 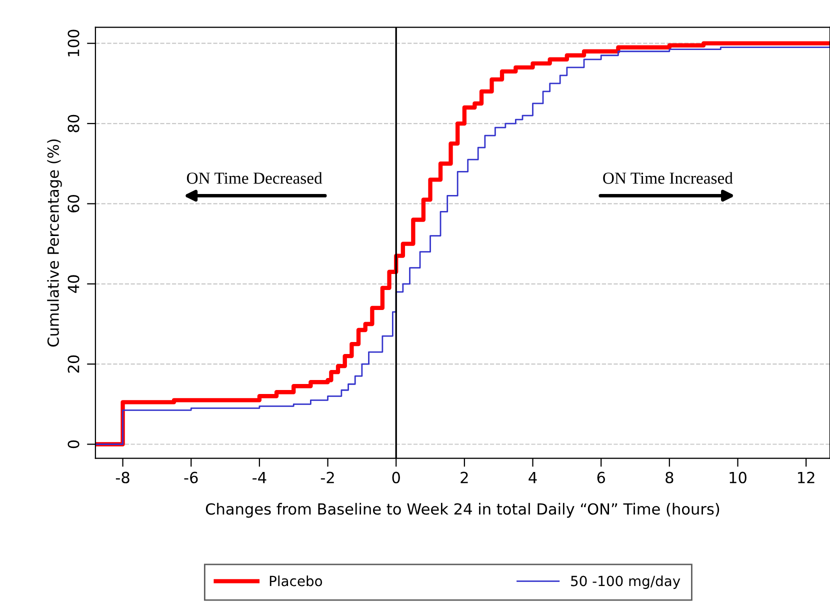 What do you see at coordinates (74, 284) in the screenshot?
I see `y-tick-label: 40` at bounding box center [74, 284].